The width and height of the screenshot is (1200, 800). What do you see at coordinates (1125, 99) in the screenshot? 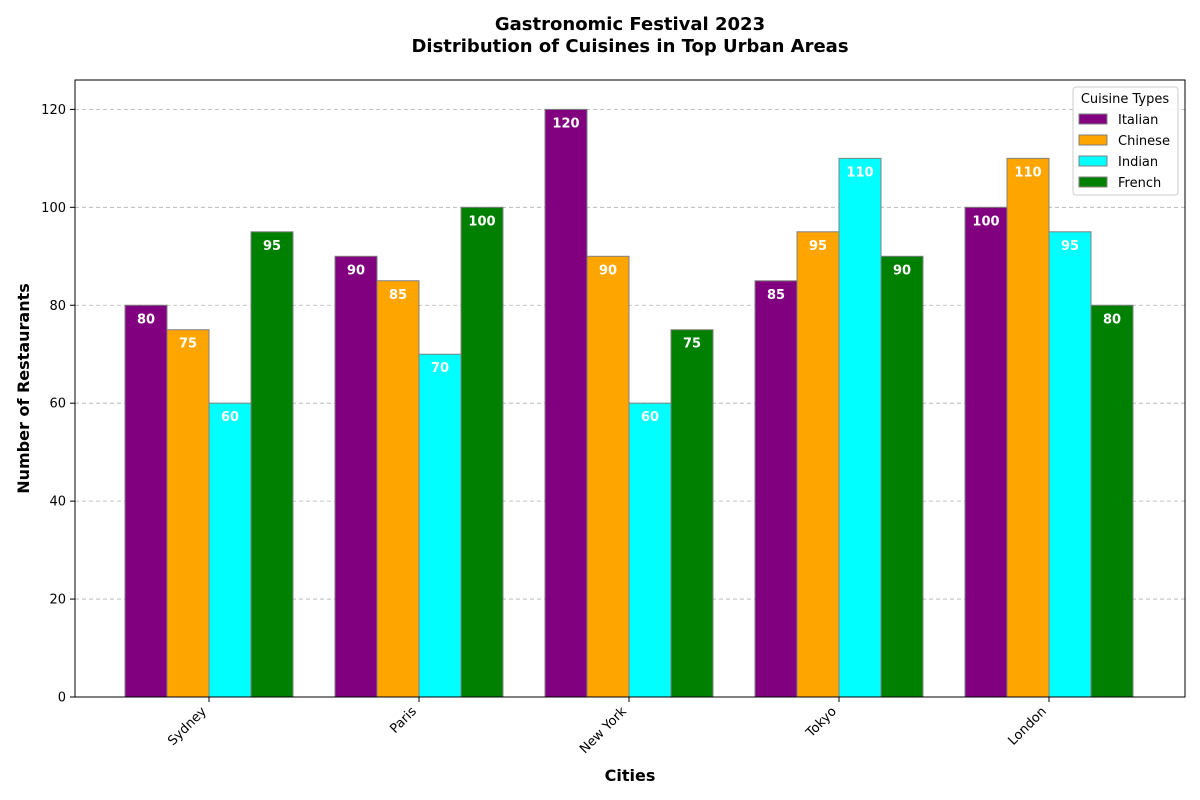
I see `legend-title: Cuisine Types` at bounding box center [1125, 99].